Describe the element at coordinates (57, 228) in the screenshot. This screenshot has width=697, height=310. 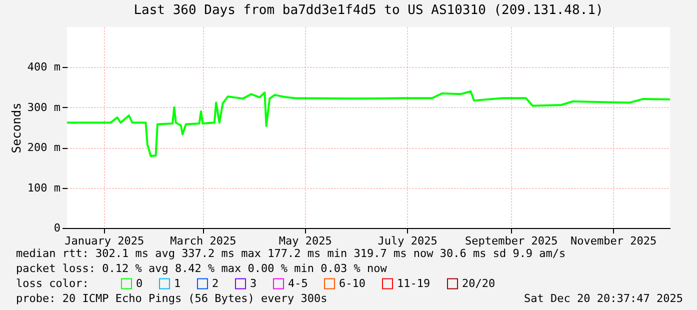
I see `y-tick-label: 0` at that location.